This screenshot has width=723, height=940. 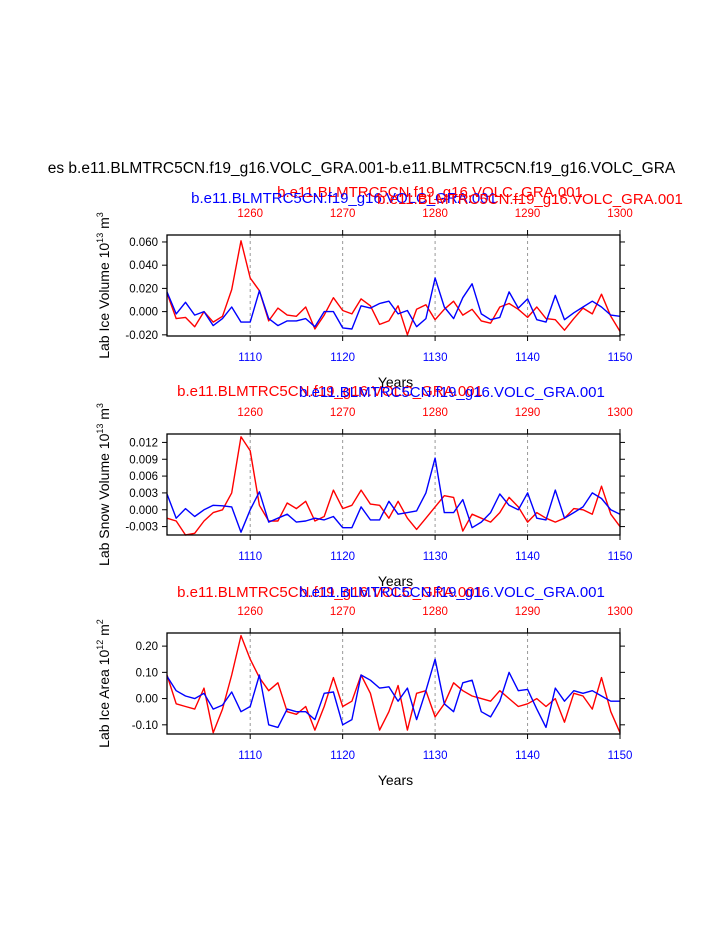 I want to click on y-tick-label: -0.020, so click(x=141, y=336).